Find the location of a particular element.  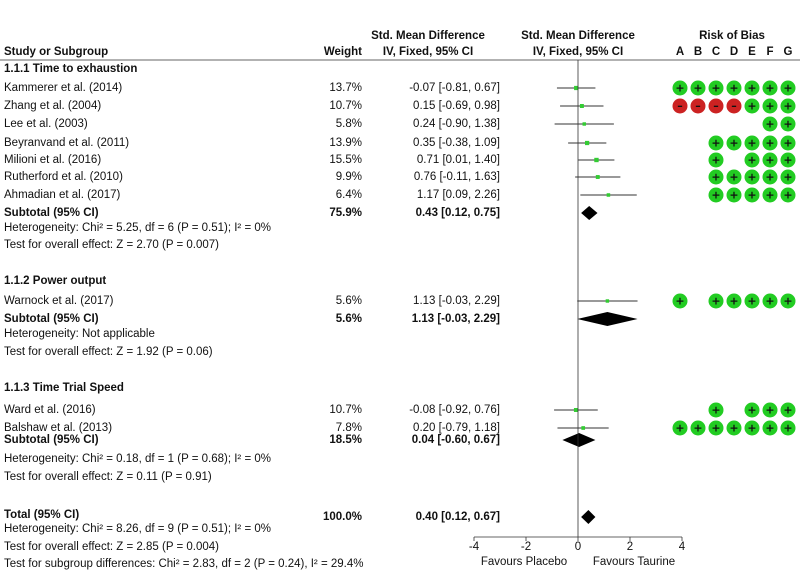

rob-letter-F: F is located at coordinates (770, 52).